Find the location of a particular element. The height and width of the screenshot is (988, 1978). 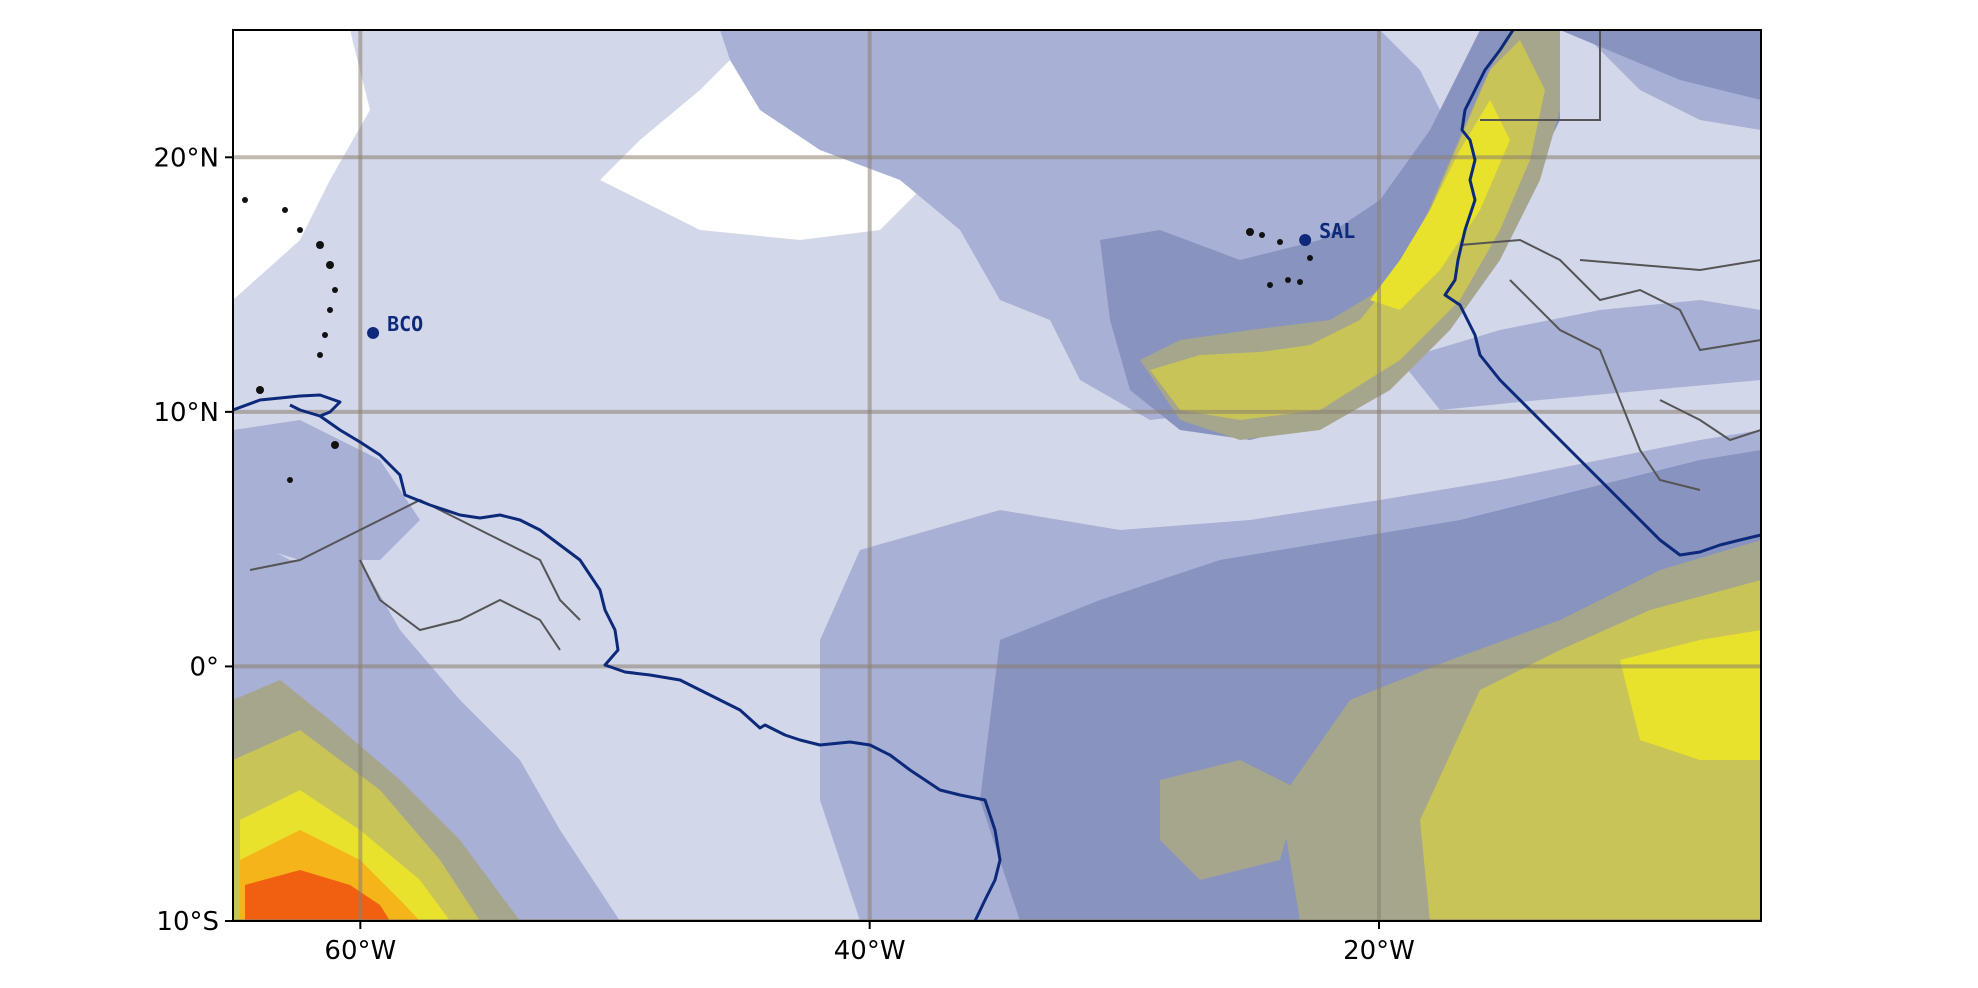

station-marker-sal is located at coordinates (1305, 240).